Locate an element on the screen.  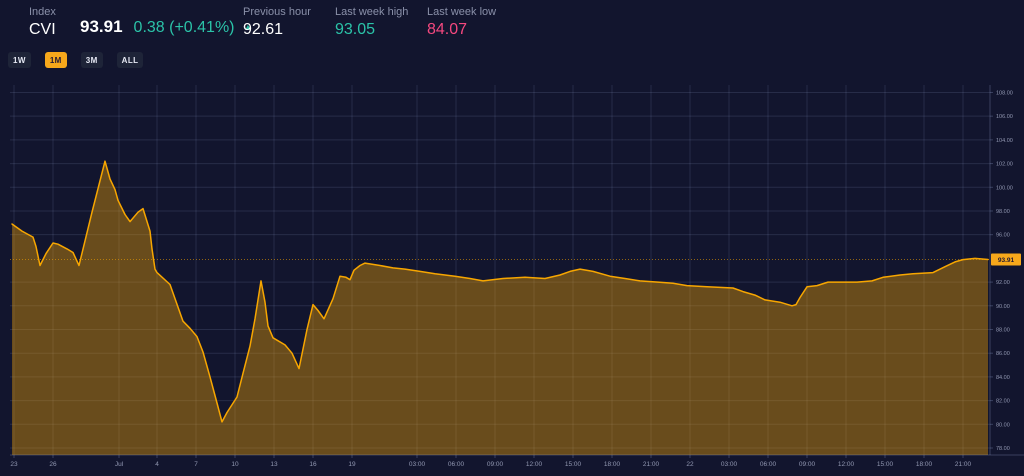
current-price: 93.91 is located at coordinates (101, 26).